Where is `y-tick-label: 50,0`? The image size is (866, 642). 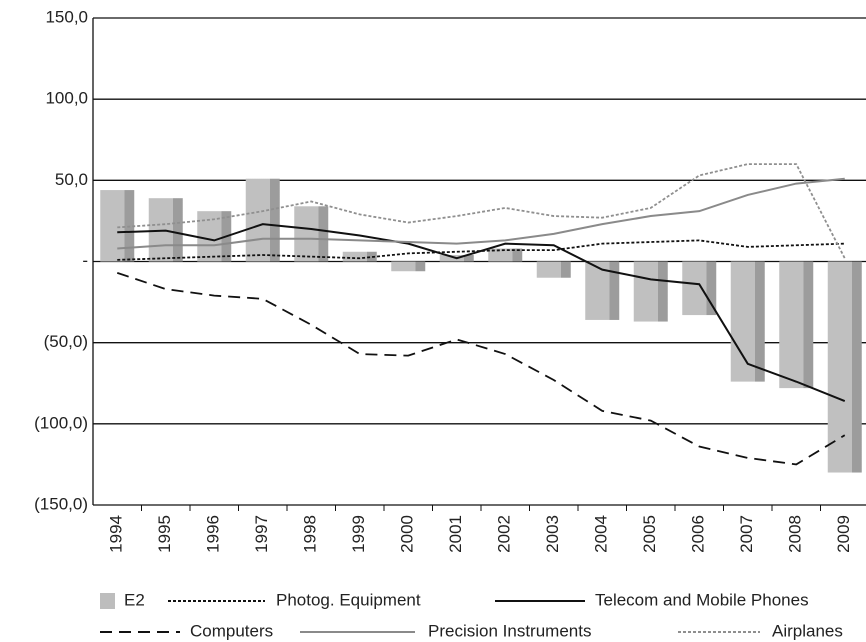
y-tick-label: 50,0 is located at coordinates (71, 179).